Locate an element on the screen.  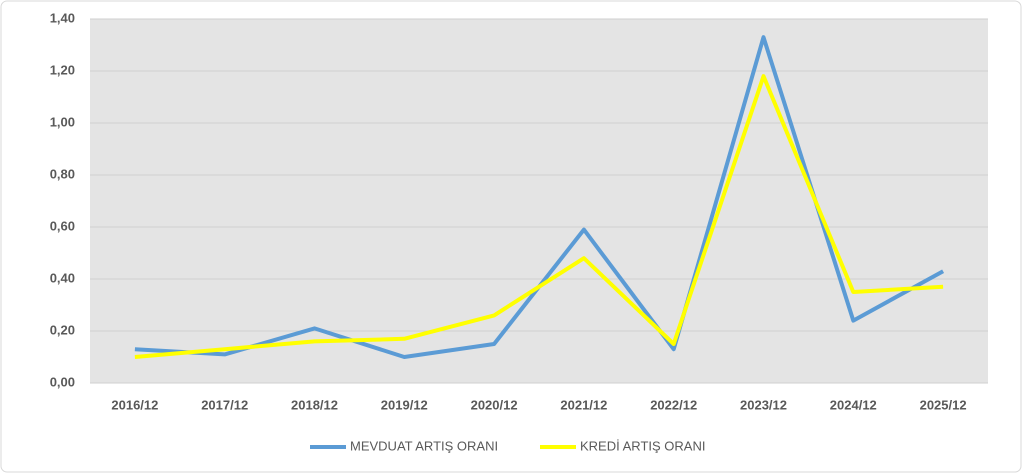
y-tick-label: 1,40 is located at coordinates (62, 17).